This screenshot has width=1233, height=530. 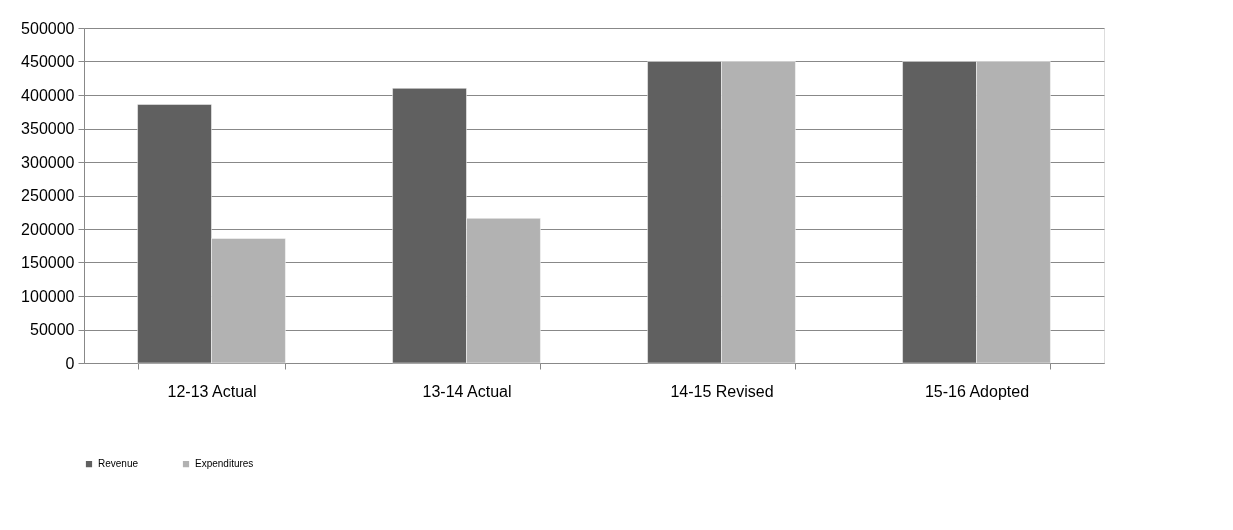 What do you see at coordinates (224, 464) in the screenshot?
I see `legend-label: Expenditures` at bounding box center [224, 464].